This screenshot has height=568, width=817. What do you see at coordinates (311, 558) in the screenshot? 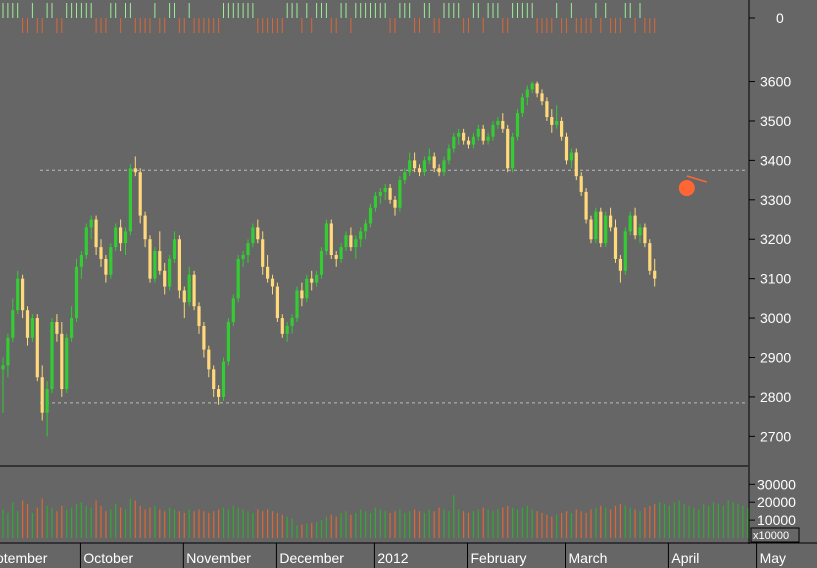
I see `month-label: December` at bounding box center [311, 558].